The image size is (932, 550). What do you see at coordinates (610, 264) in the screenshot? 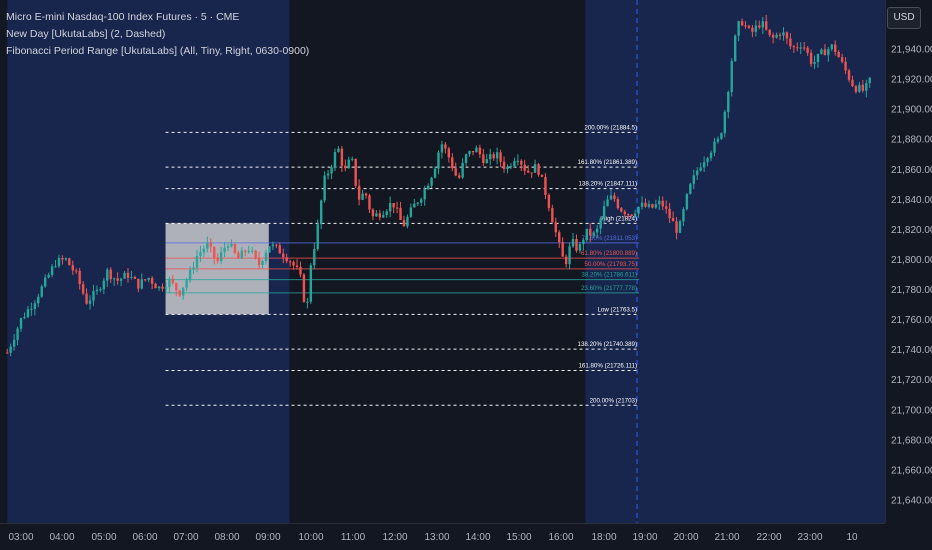
I see `fib-label-6: 50.00% (21793.75)` at bounding box center [610, 264].